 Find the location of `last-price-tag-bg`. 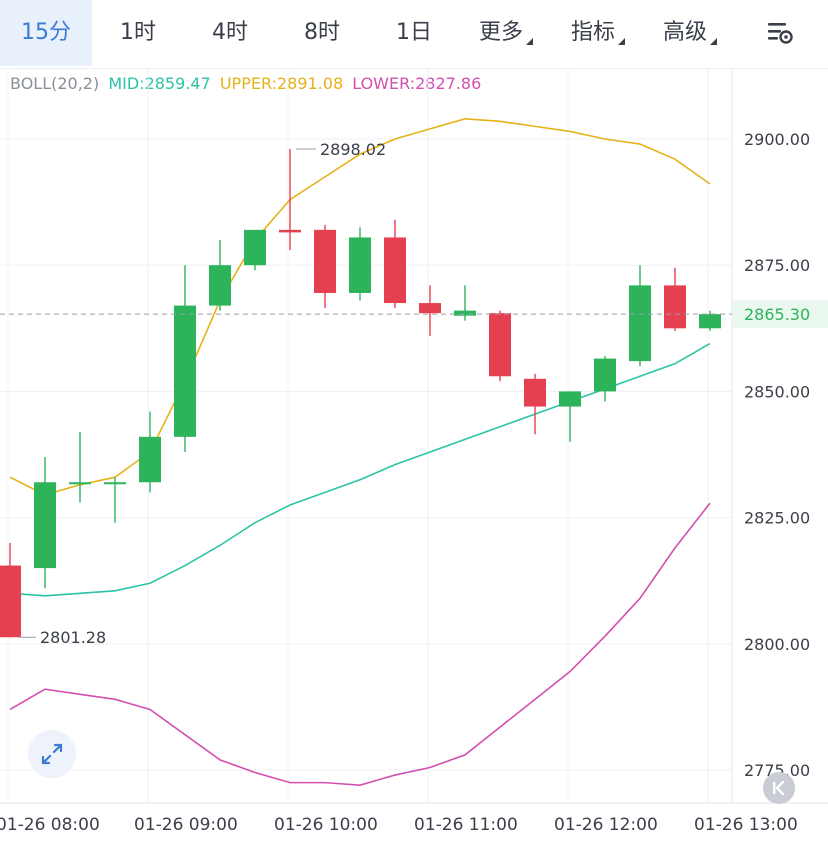

last-price-tag-bg is located at coordinates (780, 314).